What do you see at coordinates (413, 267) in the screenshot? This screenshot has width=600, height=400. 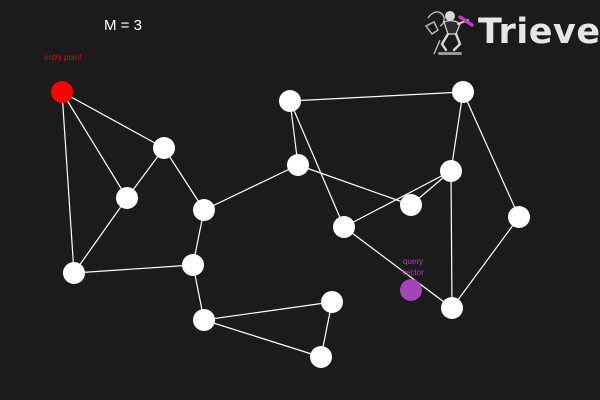 I see `query-vector-label: query vector` at bounding box center [413, 267].